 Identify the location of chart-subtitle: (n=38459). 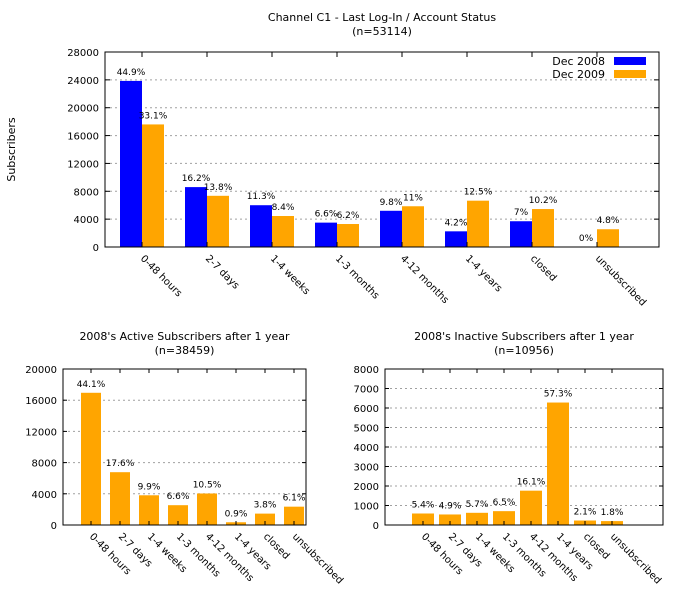
(185, 350).